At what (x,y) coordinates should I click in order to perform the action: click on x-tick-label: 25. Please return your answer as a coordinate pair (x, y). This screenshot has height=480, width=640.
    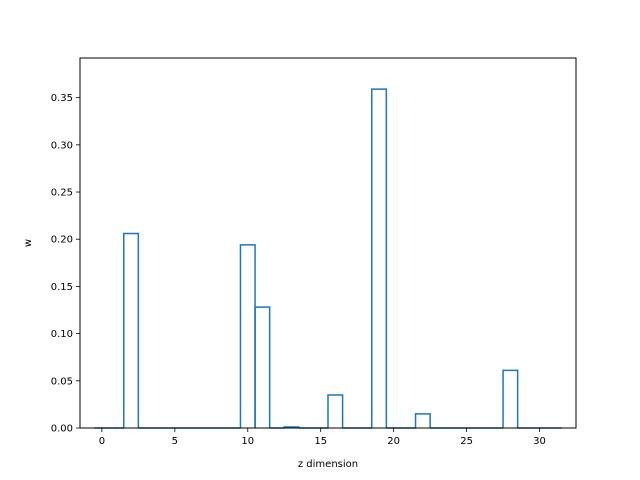
    Looking at the image, I should click on (466, 441).